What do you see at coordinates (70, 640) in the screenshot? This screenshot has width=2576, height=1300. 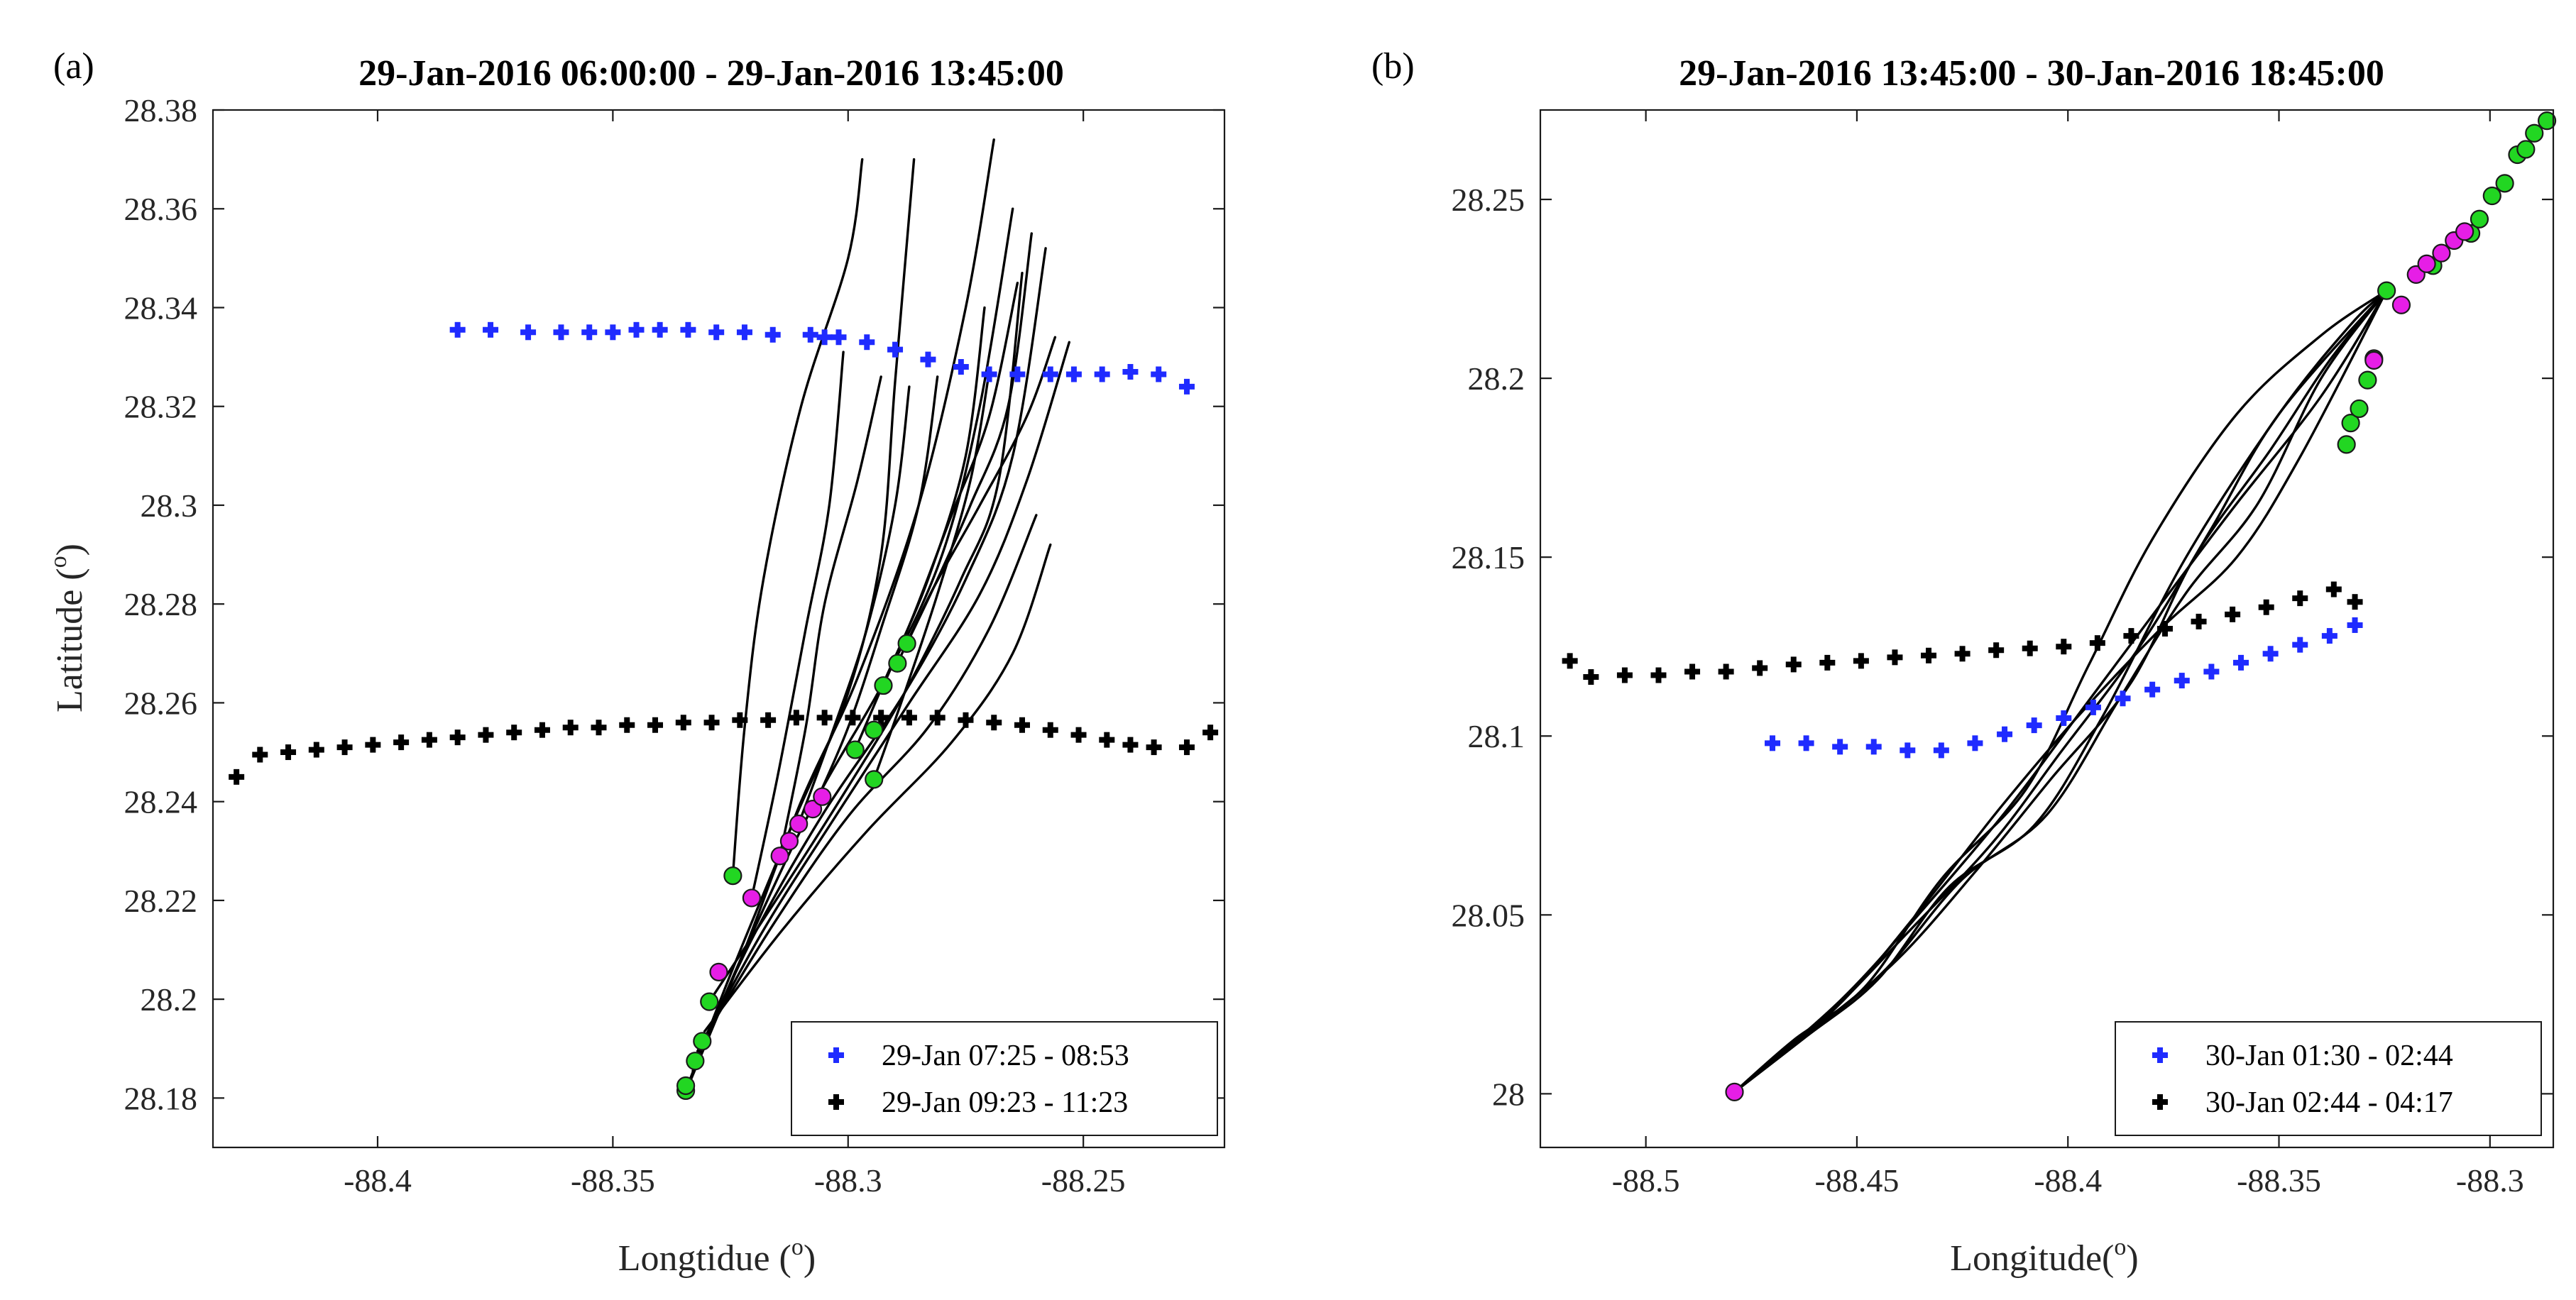 I see `panel-a-y-axis-label-text: Latitude (` at bounding box center [70, 640].